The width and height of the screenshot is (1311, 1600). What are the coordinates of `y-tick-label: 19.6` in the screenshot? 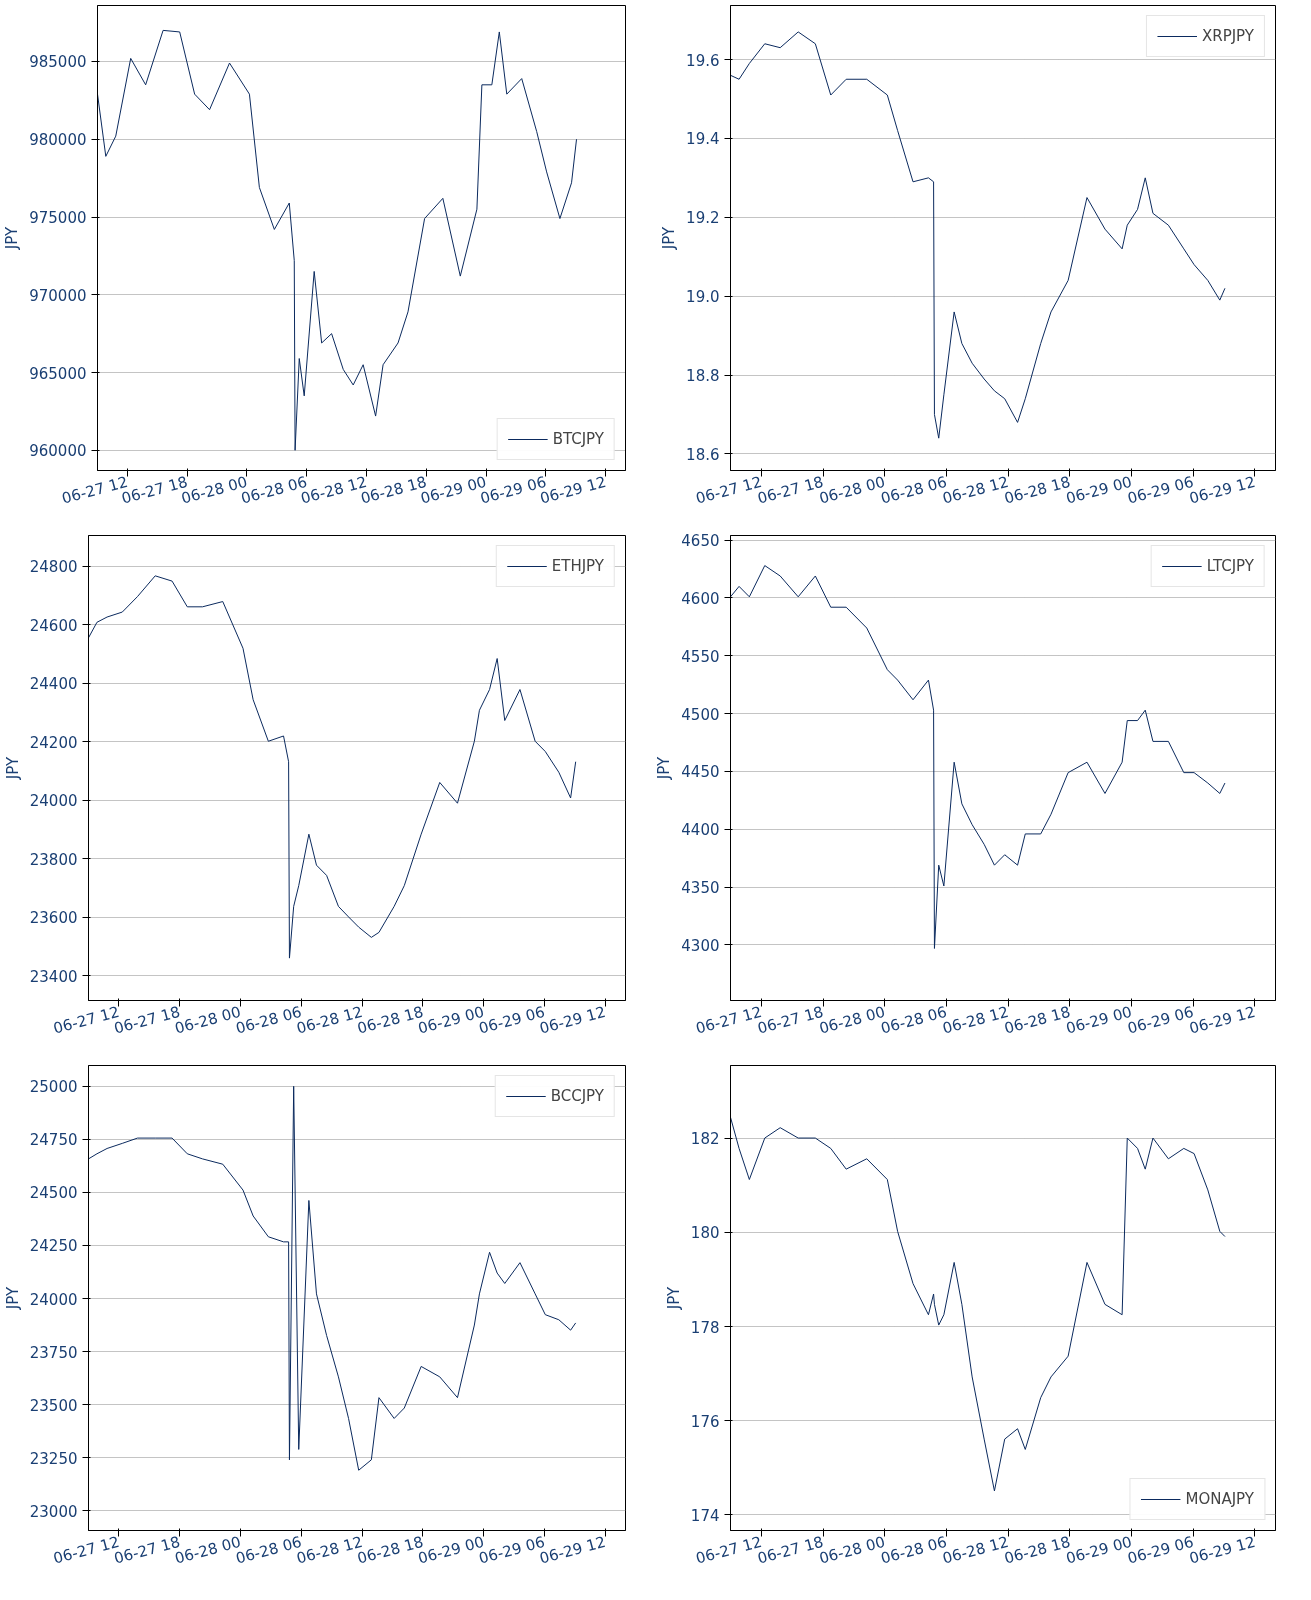 It's located at (703, 60).